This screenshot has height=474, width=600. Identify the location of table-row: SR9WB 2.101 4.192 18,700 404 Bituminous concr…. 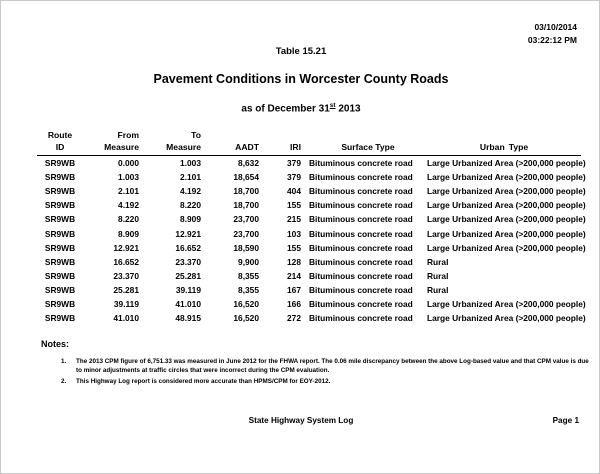
(311, 191).